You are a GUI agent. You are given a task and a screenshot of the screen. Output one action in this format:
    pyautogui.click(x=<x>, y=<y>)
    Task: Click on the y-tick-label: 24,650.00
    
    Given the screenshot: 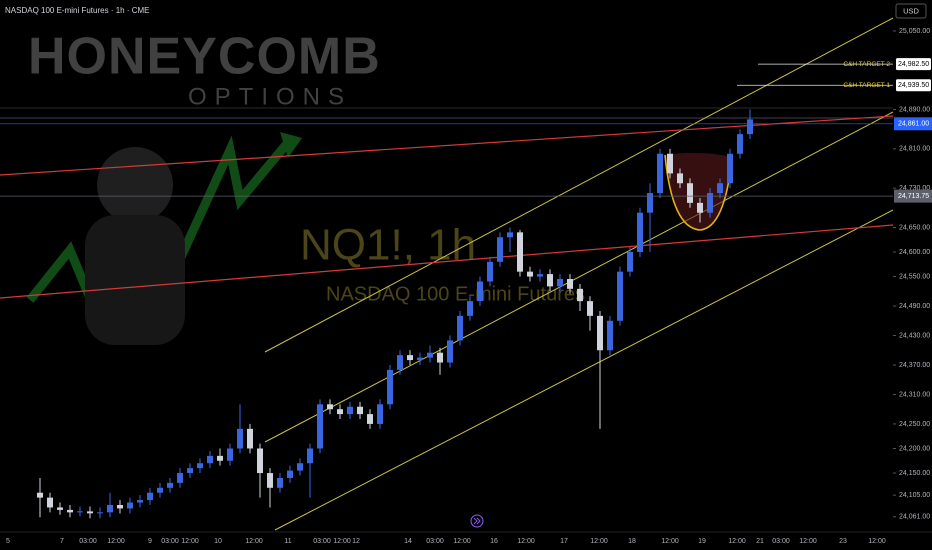 What is the action you would take?
    pyautogui.click(x=914, y=227)
    